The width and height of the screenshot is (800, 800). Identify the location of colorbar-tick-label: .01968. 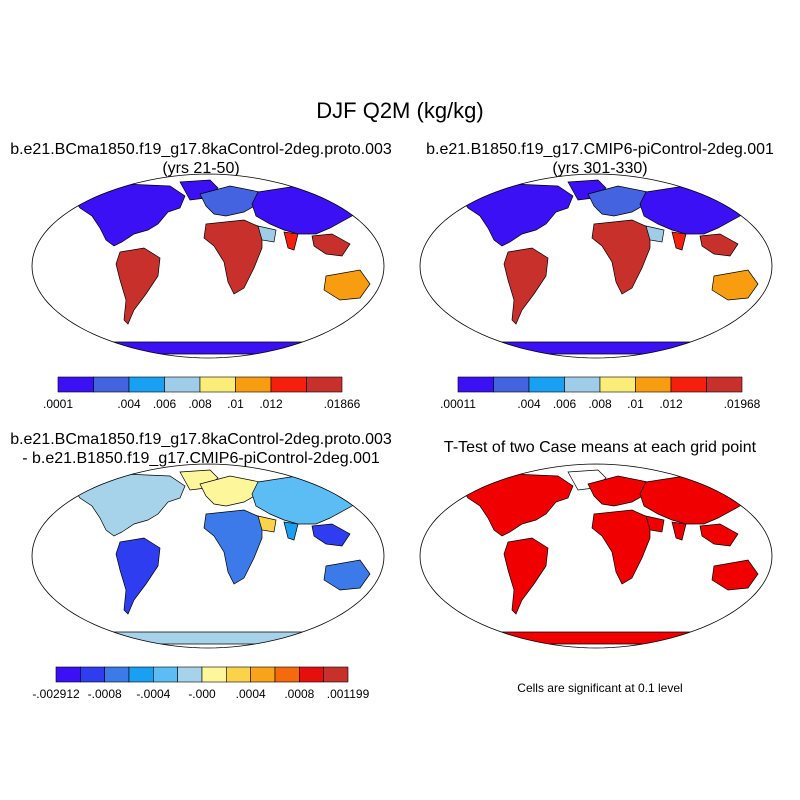
(742, 404).